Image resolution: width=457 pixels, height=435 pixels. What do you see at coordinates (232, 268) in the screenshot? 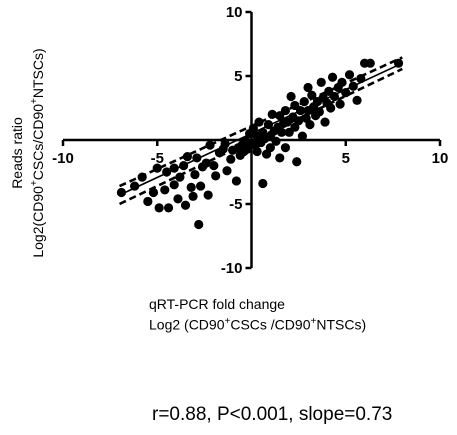
I see `y-tick-label: -10` at bounding box center [232, 268].